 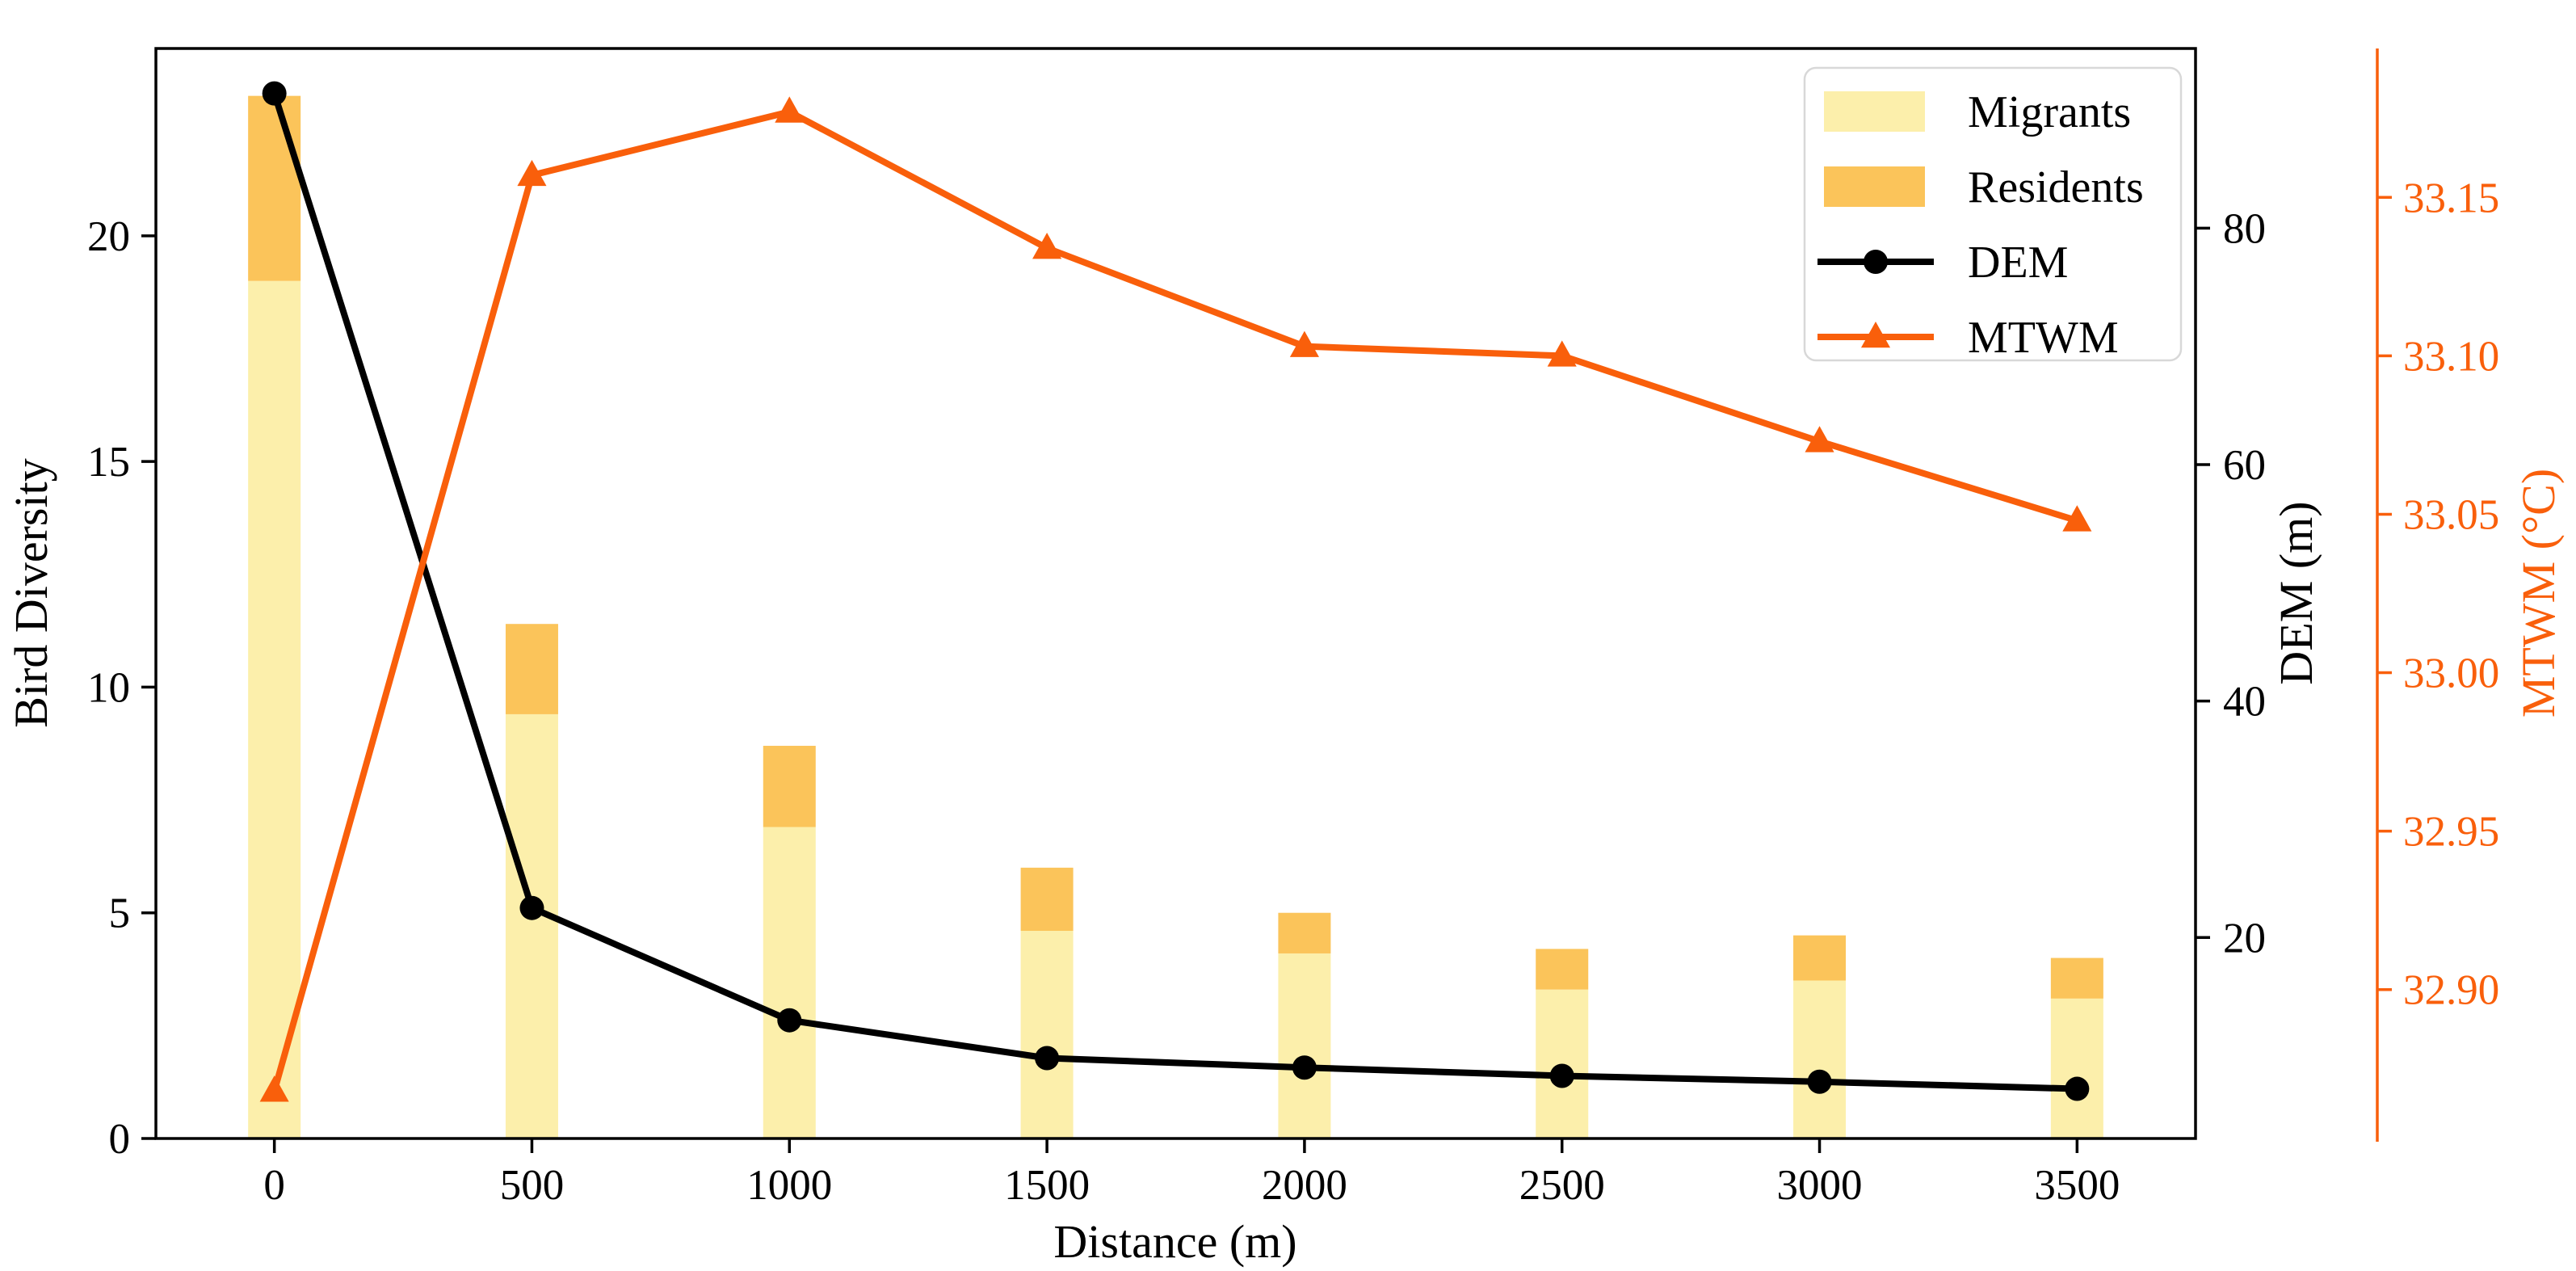 I want to click on mtwm-tick-label: 33.15, so click(x=2451, y=198).